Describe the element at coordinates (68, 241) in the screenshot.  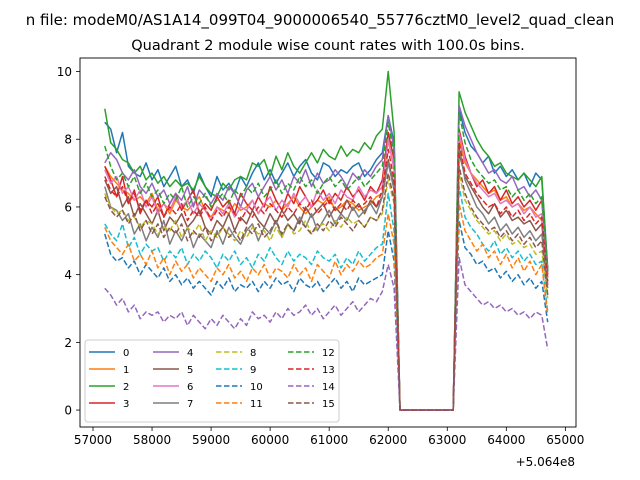
I see `y-axis: 0 2 4 6 8 10` at that location.